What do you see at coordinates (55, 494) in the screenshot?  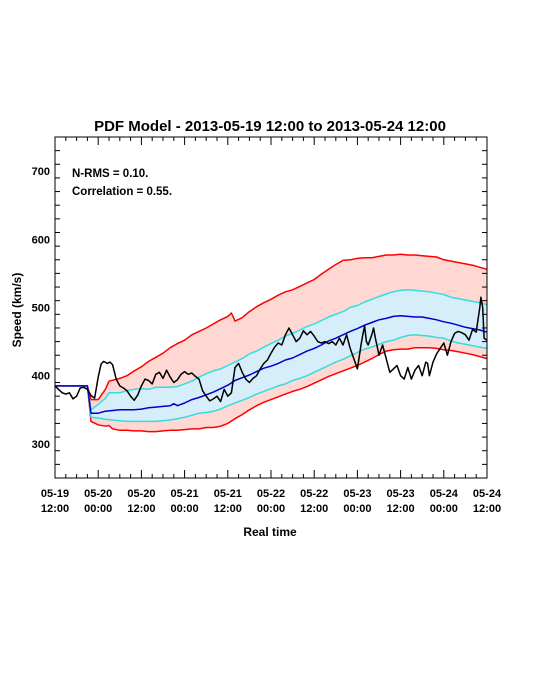 I see `x-tick-label-date: 05-19` at bounding box center [55, 494].